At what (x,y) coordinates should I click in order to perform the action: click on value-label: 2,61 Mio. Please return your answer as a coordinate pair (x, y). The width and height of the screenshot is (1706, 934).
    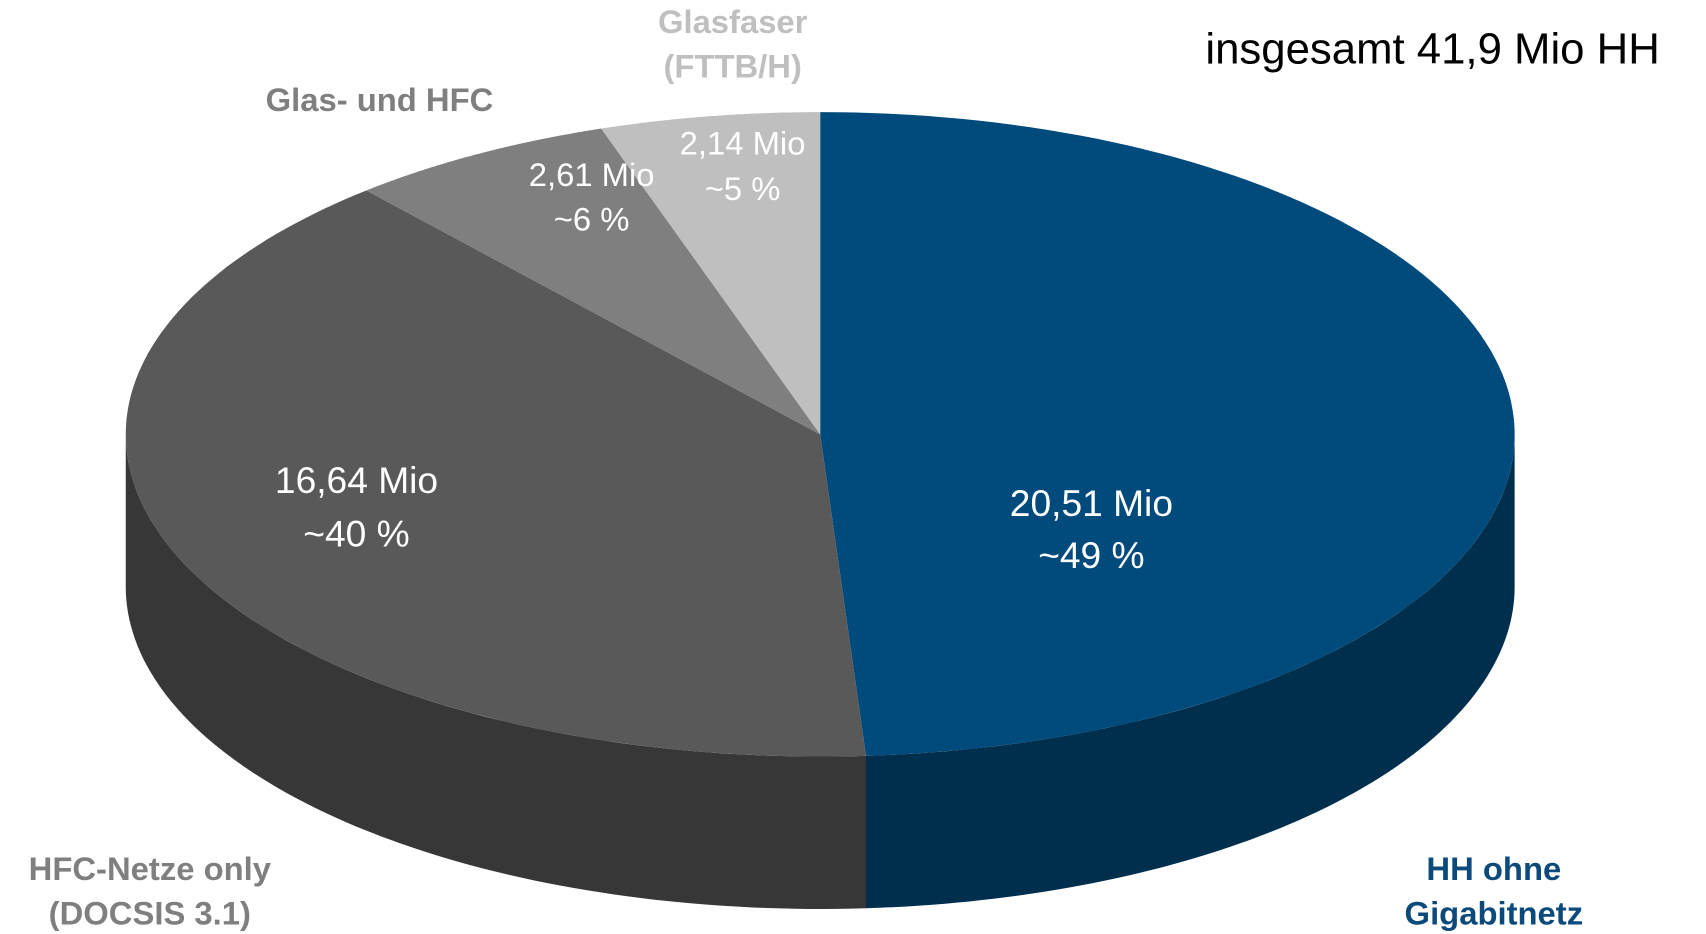
    Looking at the image, I should click on (592, 174).